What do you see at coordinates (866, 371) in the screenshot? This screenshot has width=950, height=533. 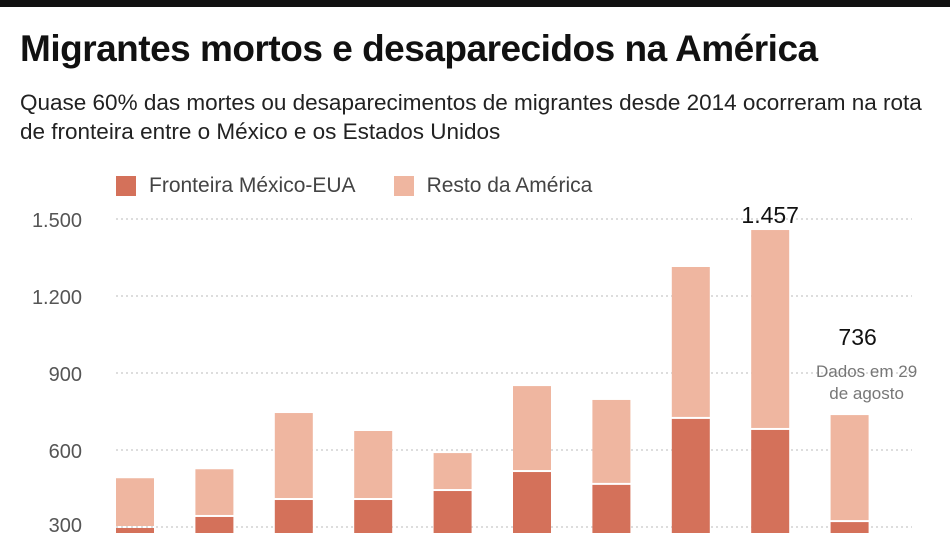 I see `annotation-note: Dados em 29` at bounding box center [866, 371].